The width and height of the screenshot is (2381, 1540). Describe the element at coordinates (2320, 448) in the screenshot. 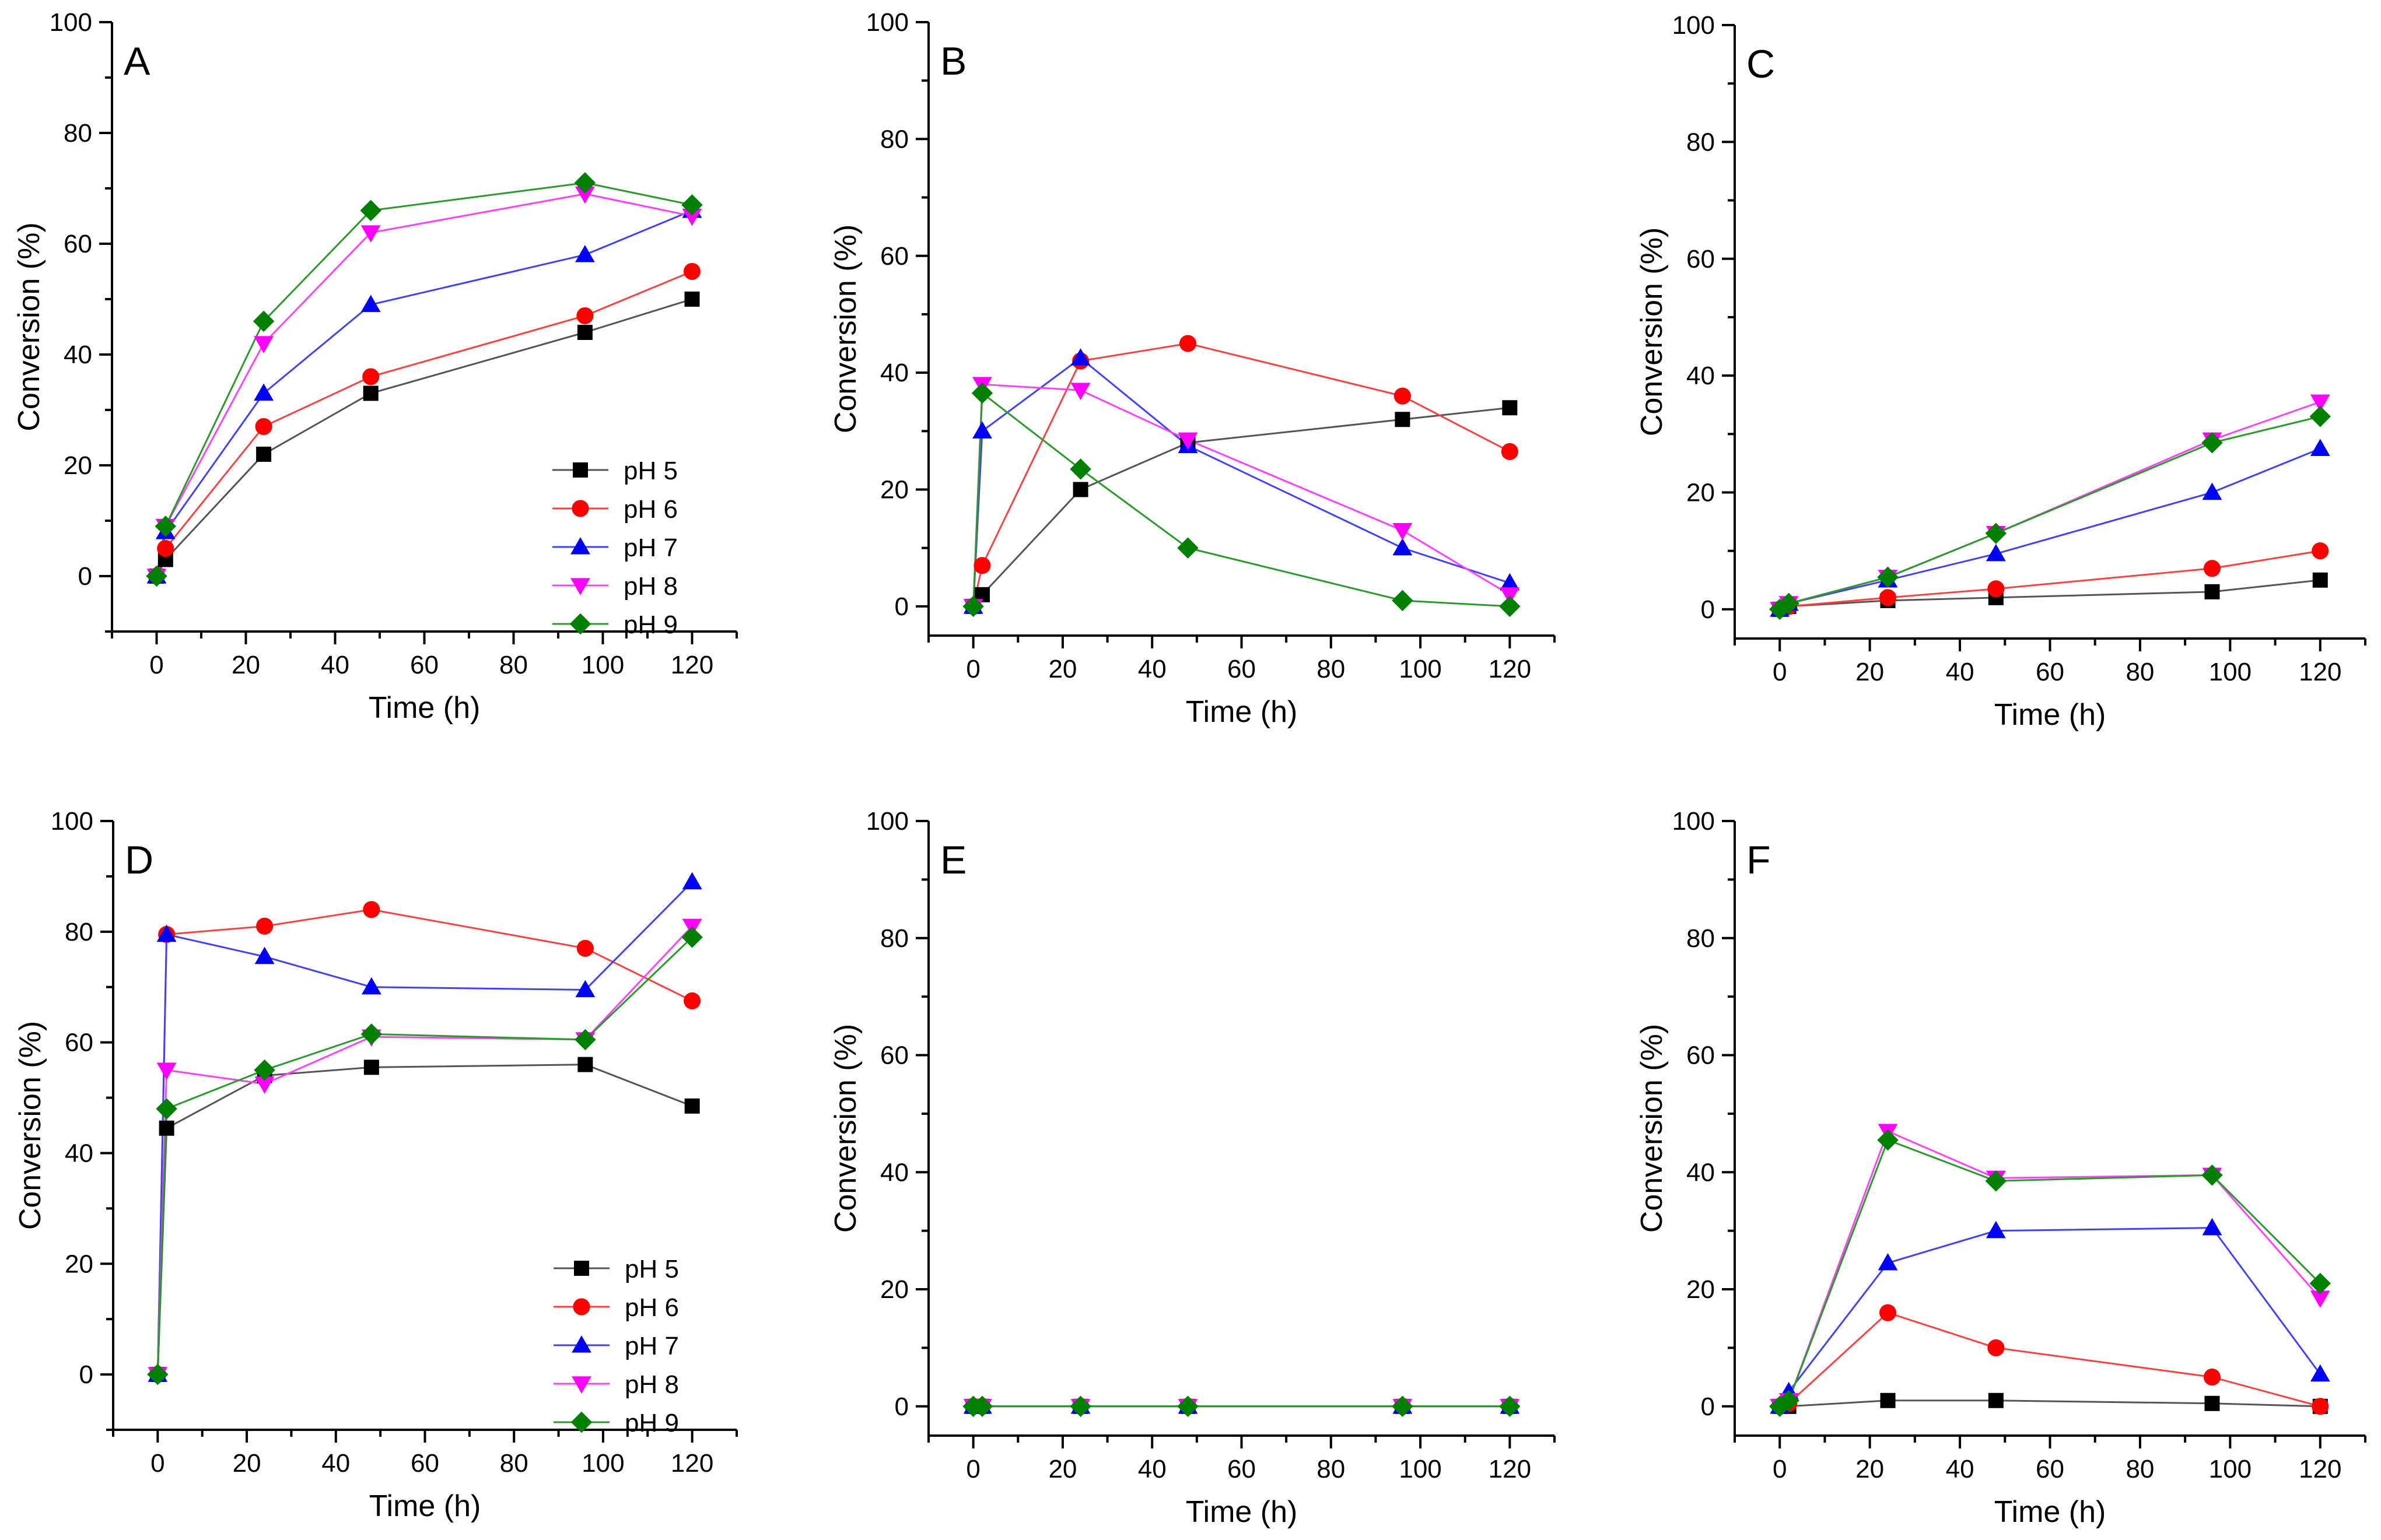

I see `data-point-c-ph7` at that location.